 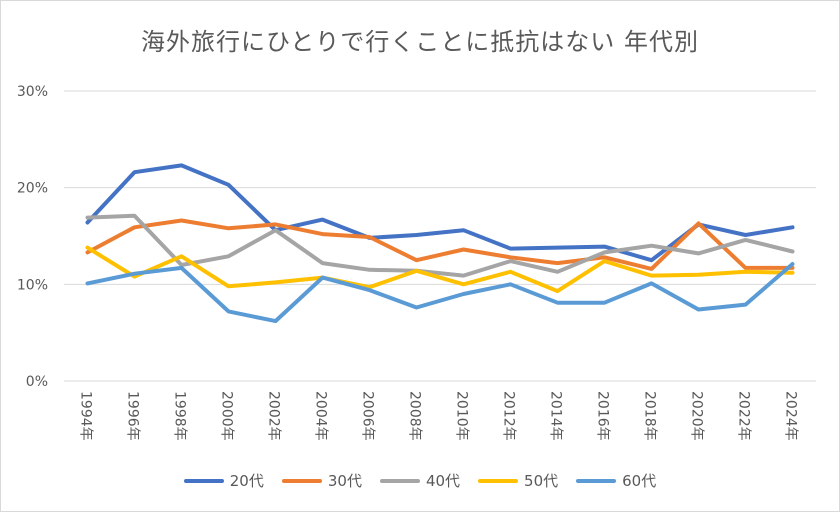 I want to click on legend-item-30代: 30代, so click(x=321, y=480).